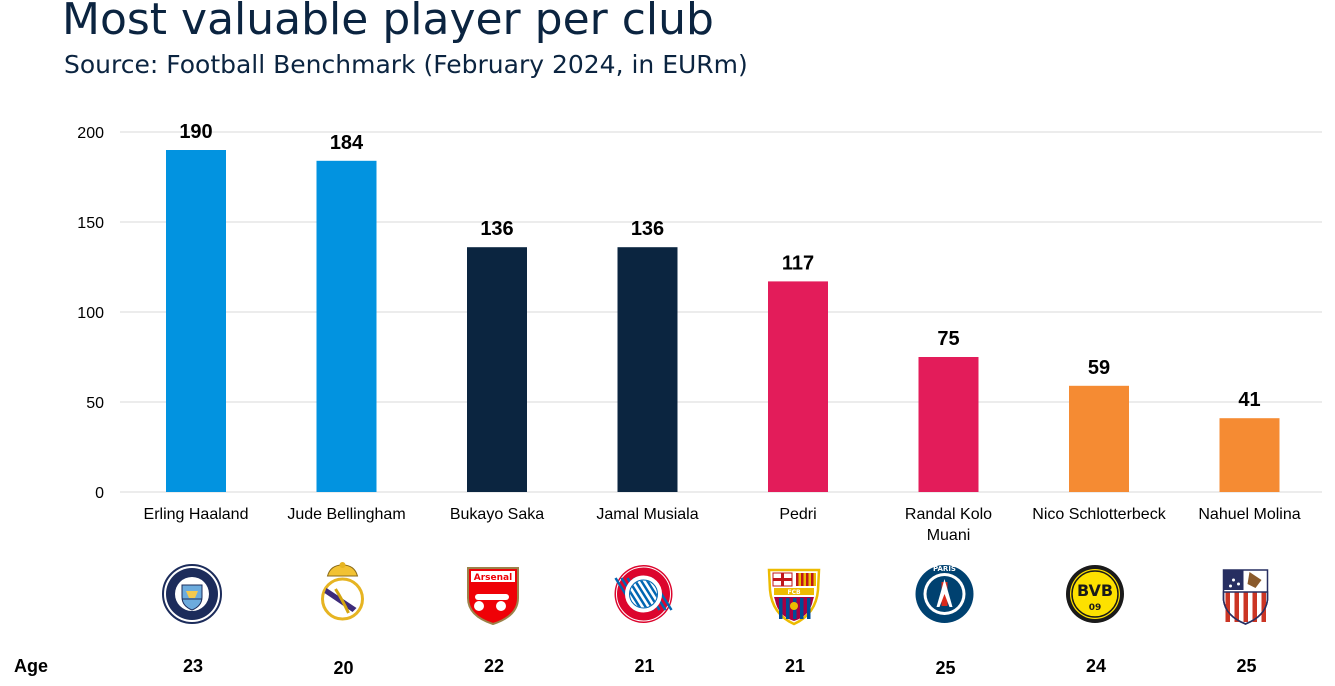 The image size is (1335, 686). Describe the element at coordinates (99, 493) in the screenshot. I see `y-tick-label: 0` at that location.